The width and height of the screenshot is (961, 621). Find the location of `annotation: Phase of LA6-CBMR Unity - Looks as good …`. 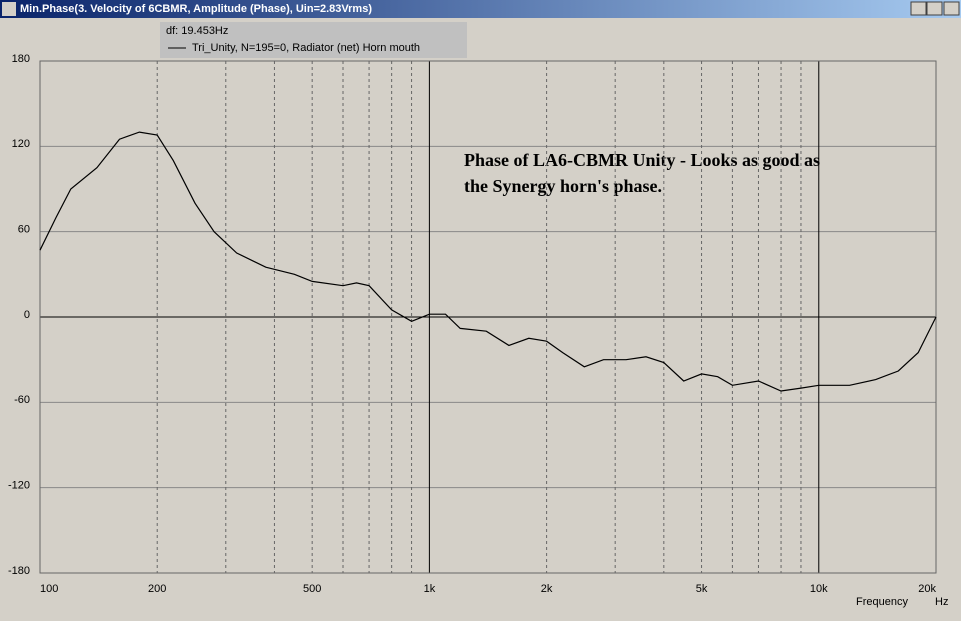

annotation: Phase of LA6-CBMR Unity - Looks as good … is located at coordinates (642, 160).